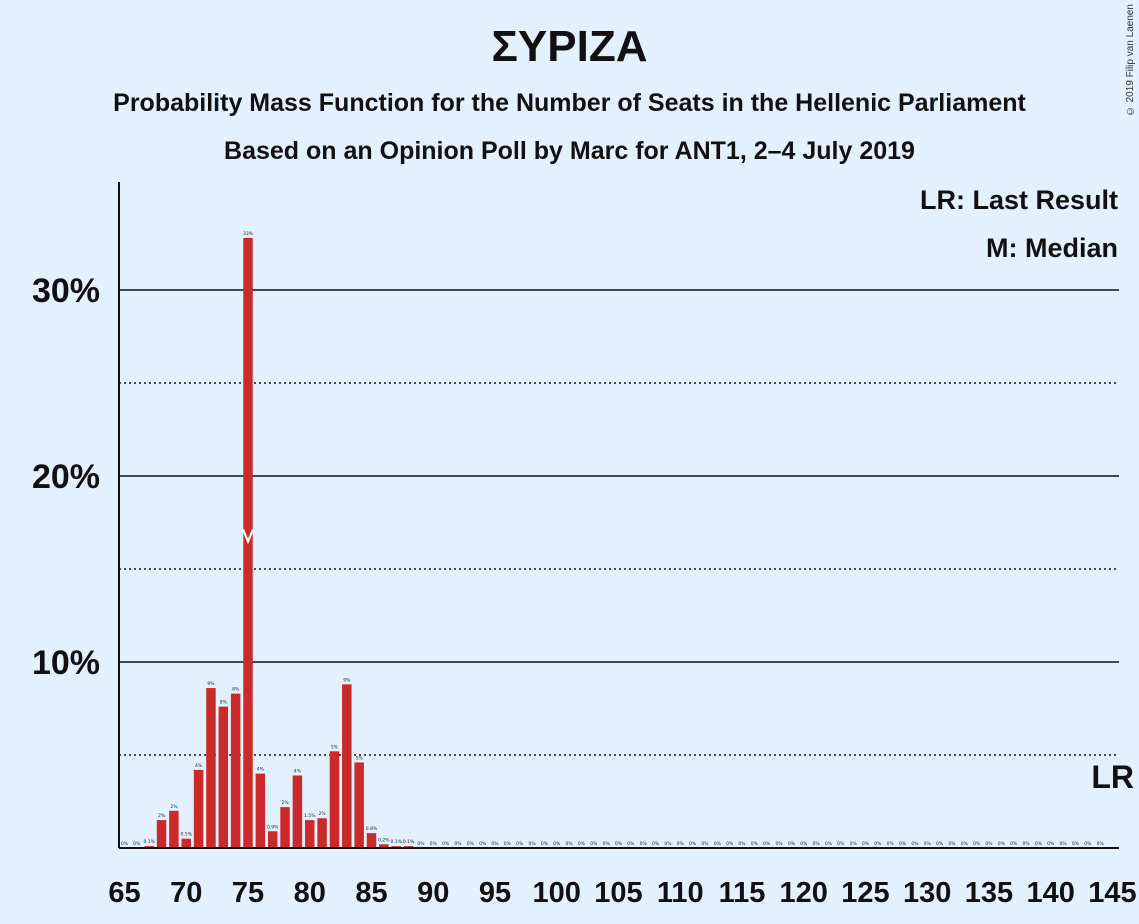  I want to click on chart-title: ΣΥΡΙΖΑ, so click(569, 46).